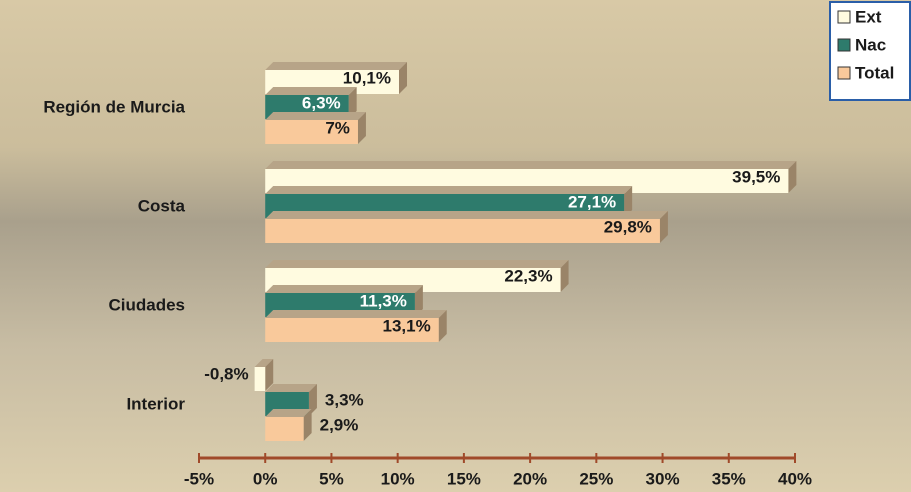 This screenshot has width=911, height=492. What do you see at coordinates (596, 478) in the screenshot?
I see `x-tick-label: 25%` at bounding box center [596, 478].